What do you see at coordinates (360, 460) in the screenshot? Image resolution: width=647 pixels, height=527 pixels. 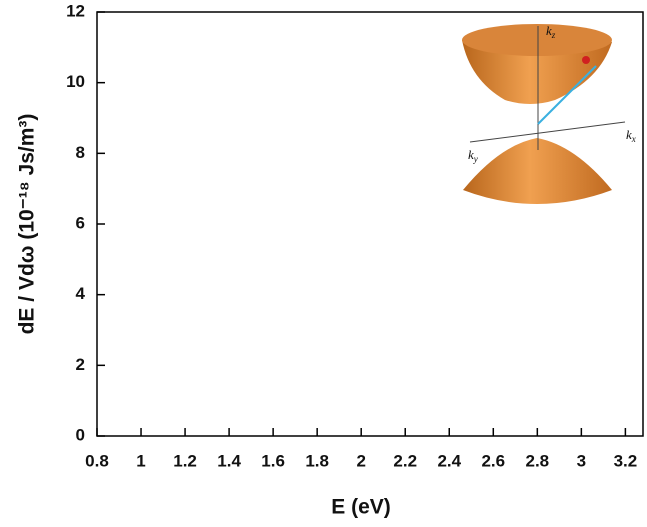 I see `x-tick-label: 2` at bounding box center [360, 460].